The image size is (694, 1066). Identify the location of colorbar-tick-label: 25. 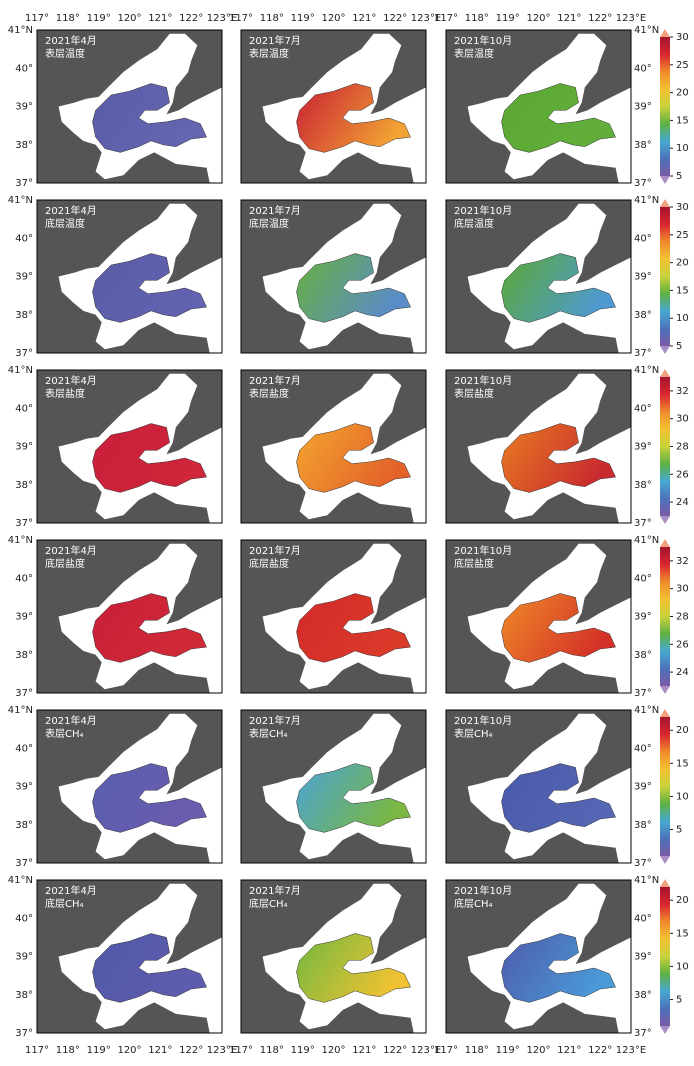
(682, 65).